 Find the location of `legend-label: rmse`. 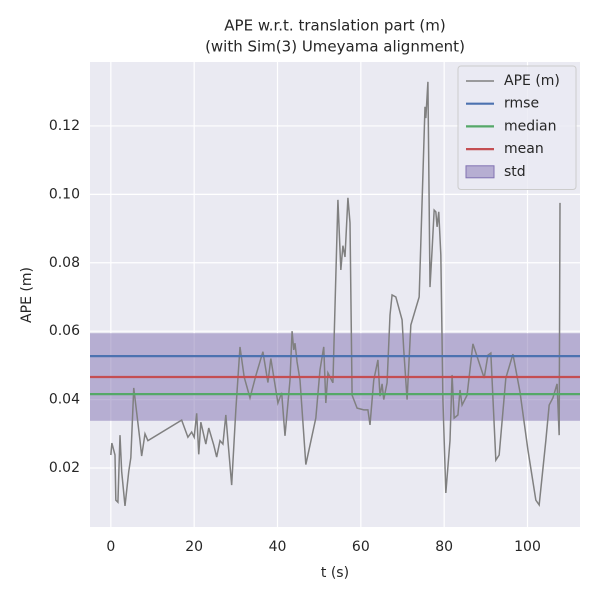

legend-label: rmse is located at coordinates (521, 104).